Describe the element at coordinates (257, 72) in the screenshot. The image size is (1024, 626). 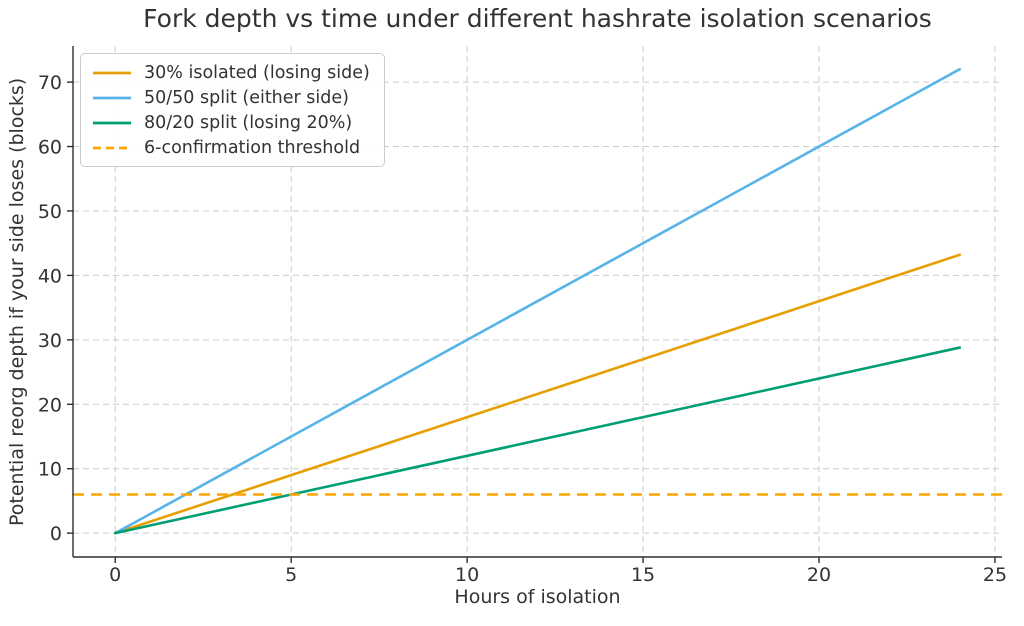
I see `legend-label: 30% isolated (losing side)` at that location.